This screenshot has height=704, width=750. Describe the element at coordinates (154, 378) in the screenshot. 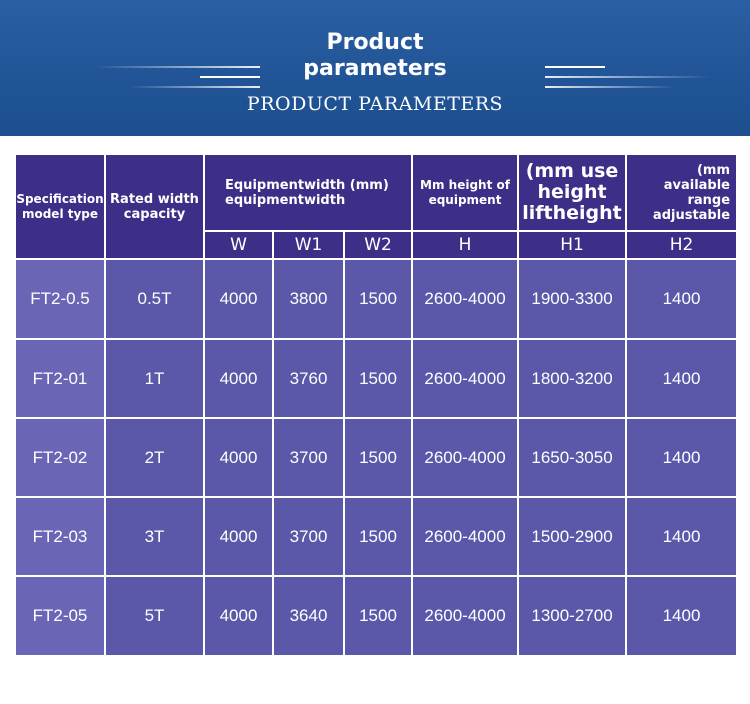

I see `cell-capacity: 1T` at that location.